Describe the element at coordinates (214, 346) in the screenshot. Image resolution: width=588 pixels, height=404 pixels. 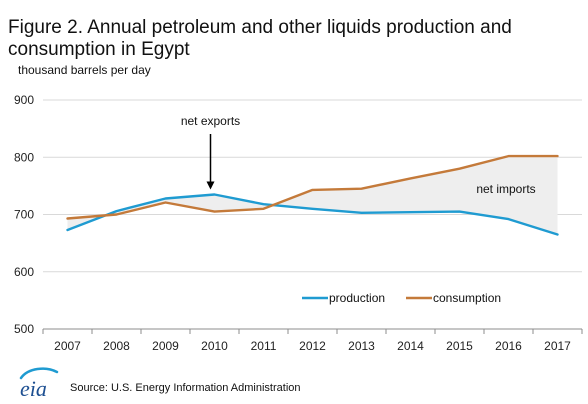
I see `x-tick-label: 2010` at that location.